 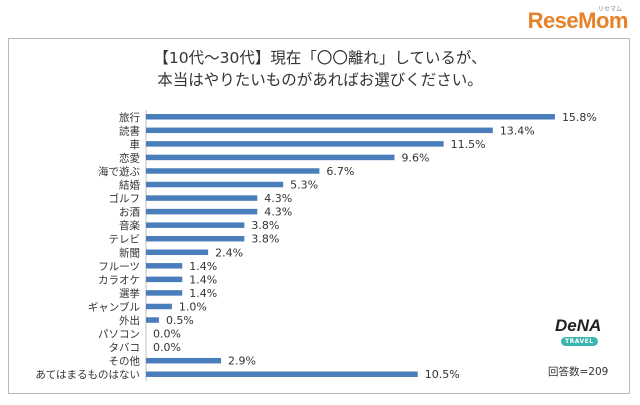 I want to click on value-label: 1.0%, so click(x=193, y=306).